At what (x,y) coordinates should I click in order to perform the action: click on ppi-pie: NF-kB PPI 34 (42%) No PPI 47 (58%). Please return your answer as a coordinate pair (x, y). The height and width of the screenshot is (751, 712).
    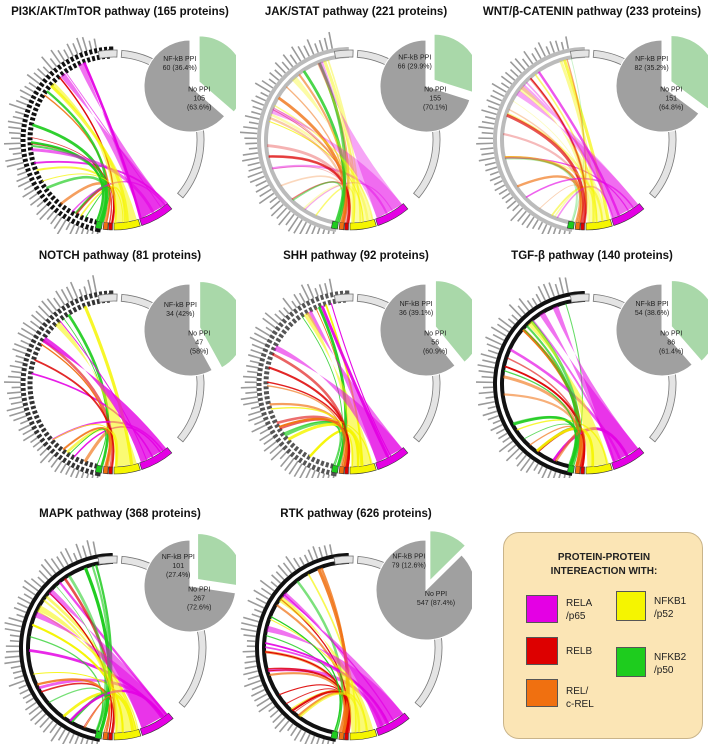
    Looking at the image, I should click on (189, 329).